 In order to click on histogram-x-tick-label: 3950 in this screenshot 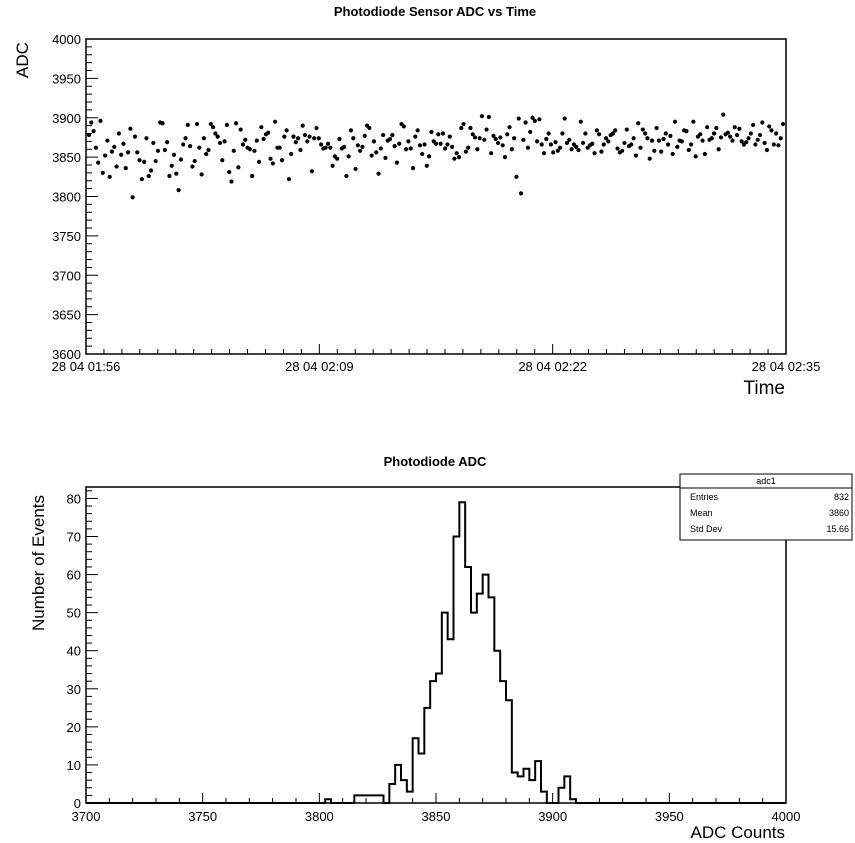, I will do `click(669, 816)`.